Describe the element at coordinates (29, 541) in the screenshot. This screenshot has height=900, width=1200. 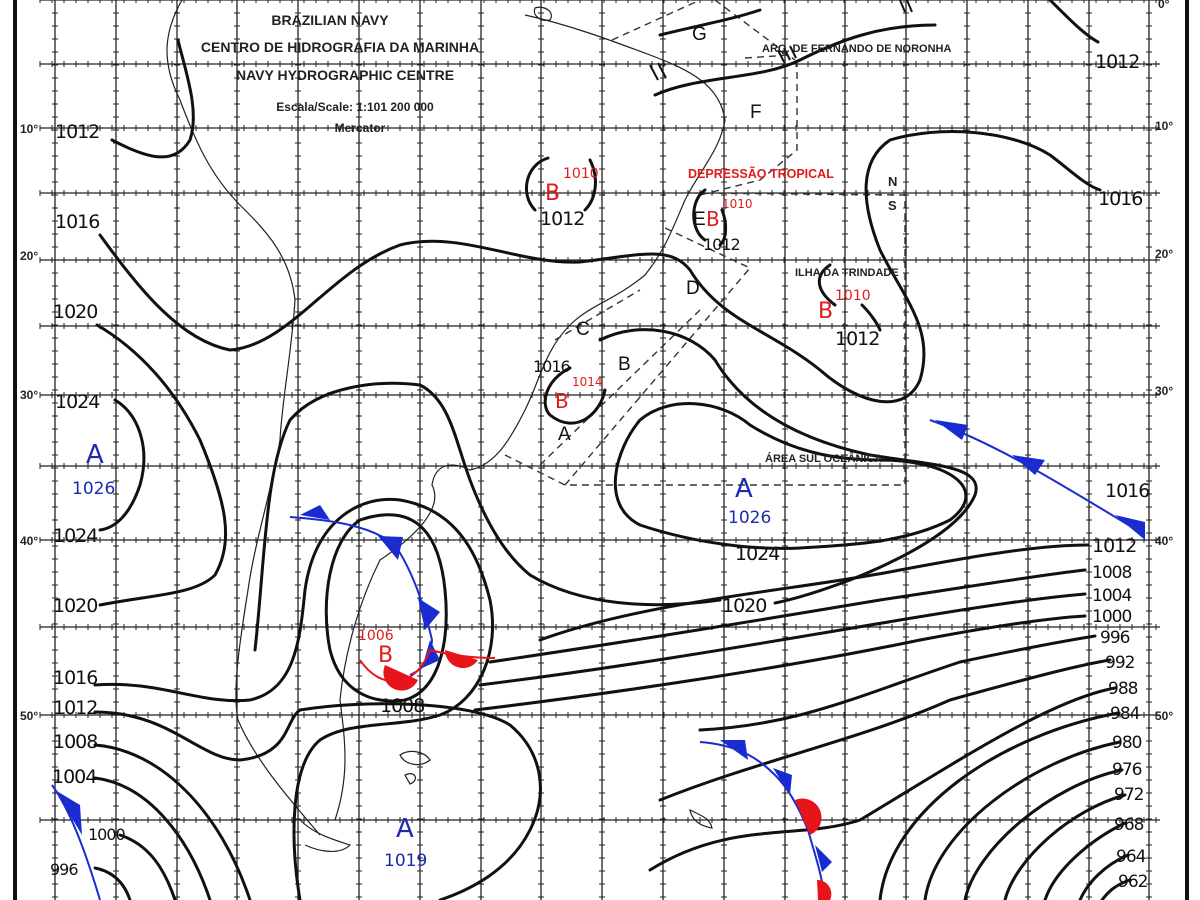
I see `lat-label-left: 40°` at that location.